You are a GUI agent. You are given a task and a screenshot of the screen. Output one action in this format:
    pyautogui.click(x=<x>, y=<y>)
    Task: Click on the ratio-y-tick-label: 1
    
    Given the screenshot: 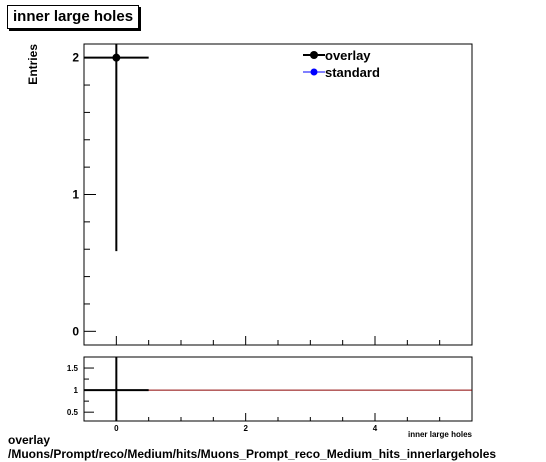 What is the action you would take?
    pyautogui.click(x=76, y=390)
    